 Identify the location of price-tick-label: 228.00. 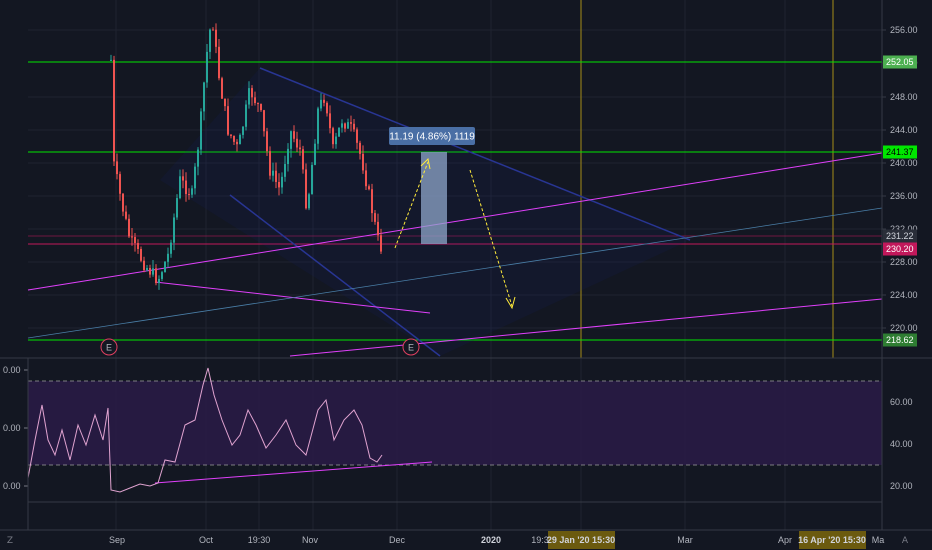
(904, 262).